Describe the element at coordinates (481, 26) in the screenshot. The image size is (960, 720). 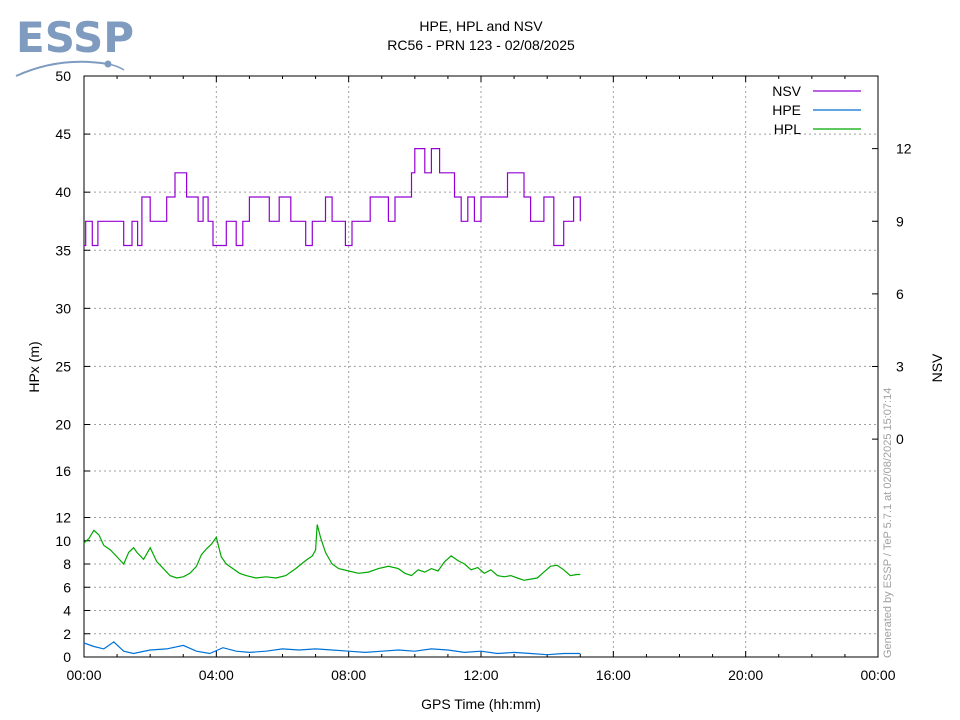
I see `chart-title: HPE, HPL and NSV` at that location.